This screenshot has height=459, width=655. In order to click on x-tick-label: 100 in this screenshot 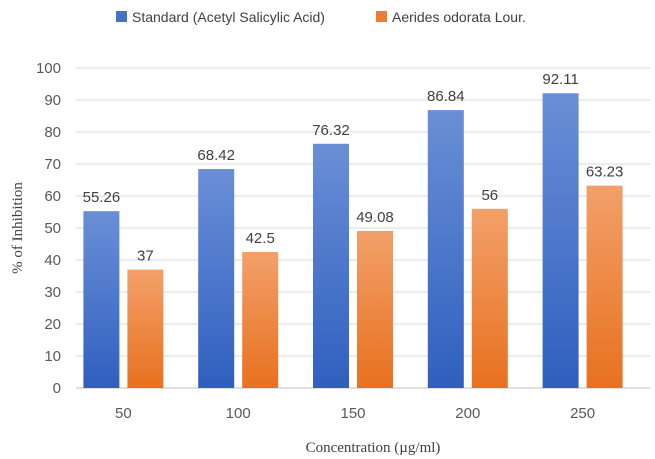, I will do `click(238, 413)`.